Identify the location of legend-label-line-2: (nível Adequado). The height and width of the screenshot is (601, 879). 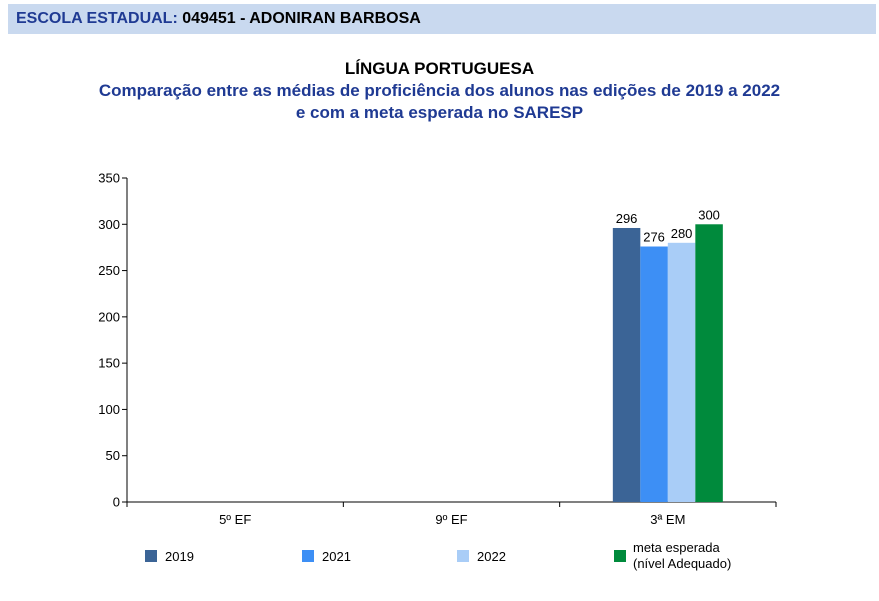
(682, 563).